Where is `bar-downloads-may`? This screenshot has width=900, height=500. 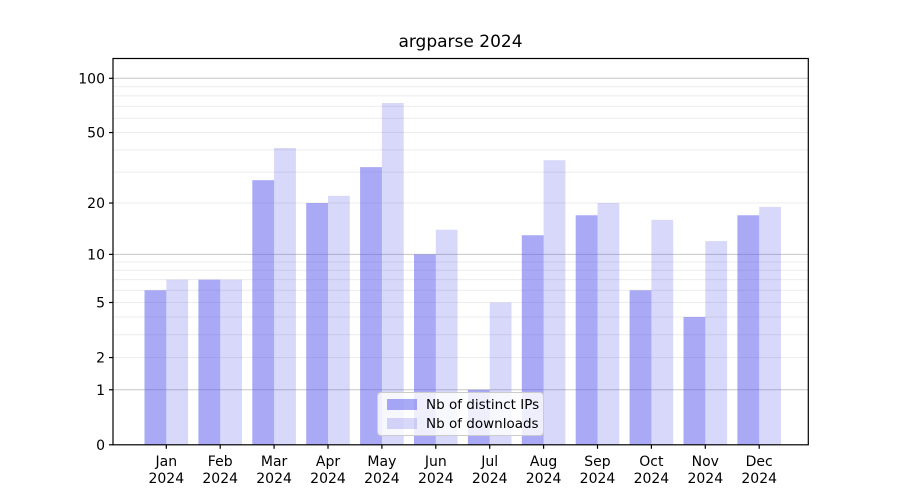 bar-downloads-may is located at coordinates (392, 274).